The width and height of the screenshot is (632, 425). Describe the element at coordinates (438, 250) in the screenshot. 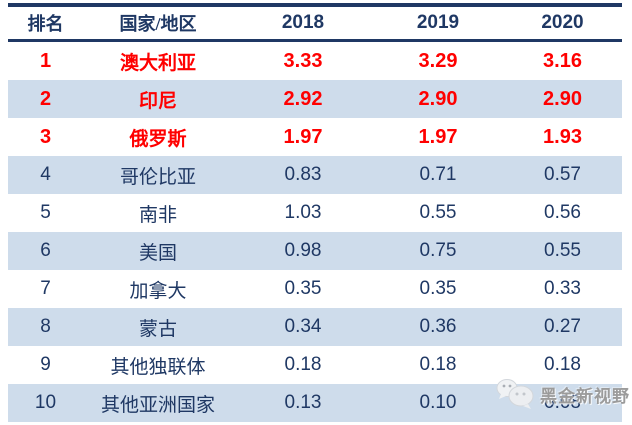

I see `value-2019-cell: 0.75` at that location.